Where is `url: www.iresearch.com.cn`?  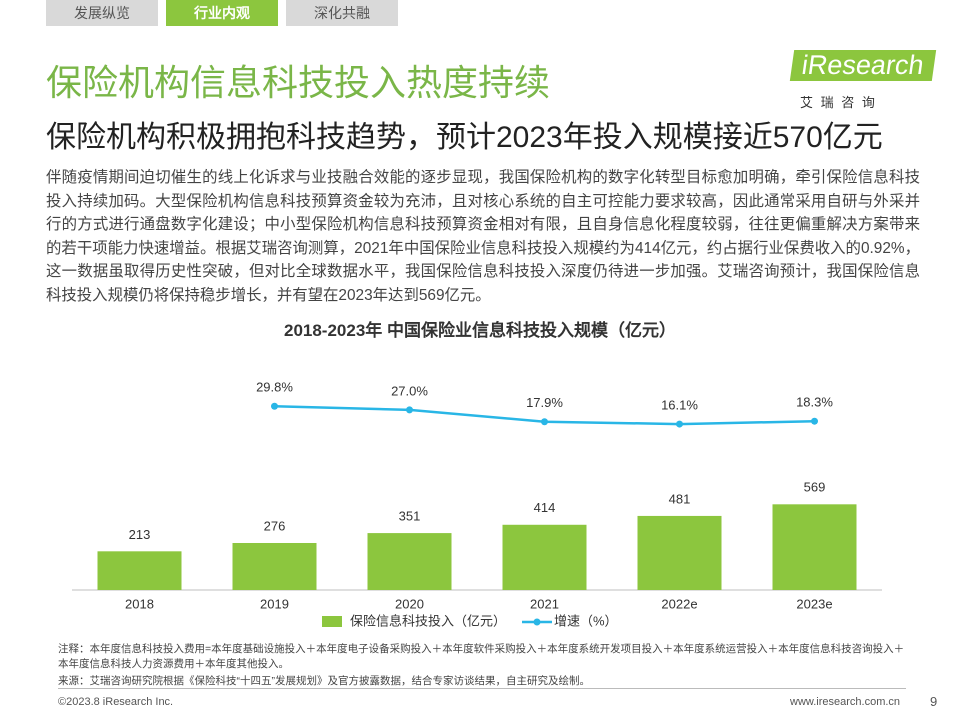 url: www.iresearch.com.cn is located at coordinates (845, 702).